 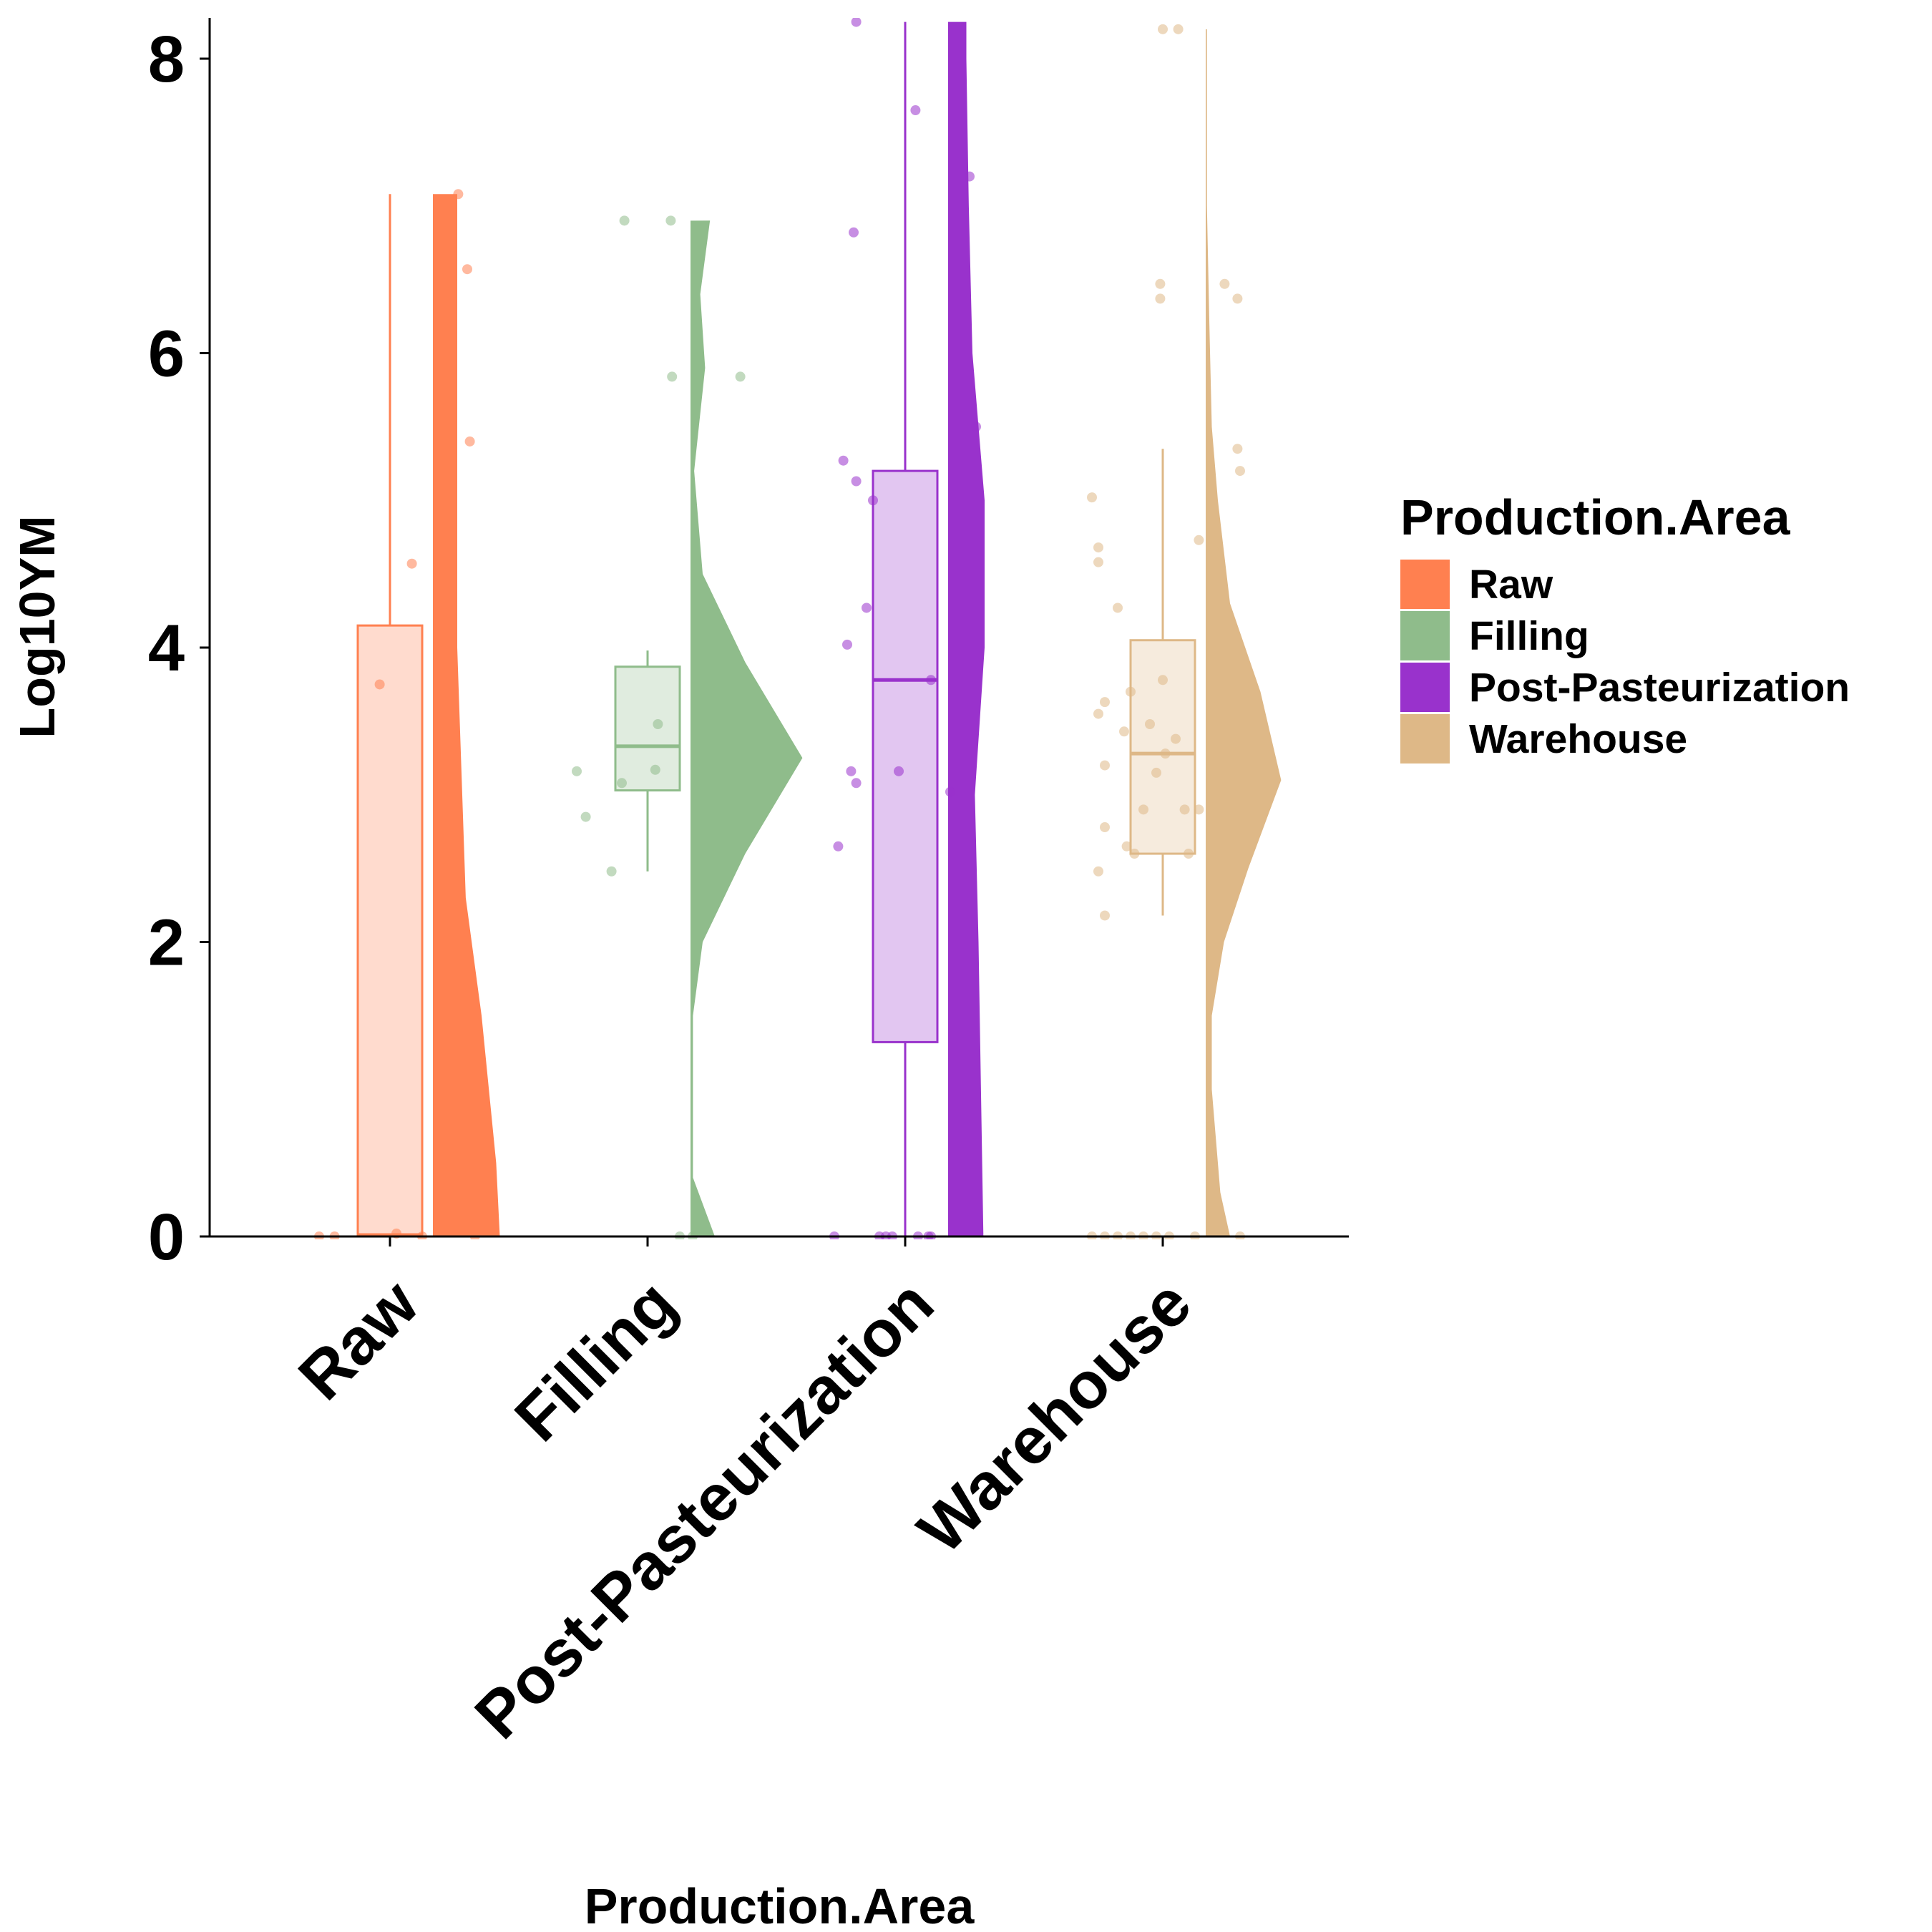 I want to click on legend-item: Post-Pasteurization, so click(x=1625, y=687).